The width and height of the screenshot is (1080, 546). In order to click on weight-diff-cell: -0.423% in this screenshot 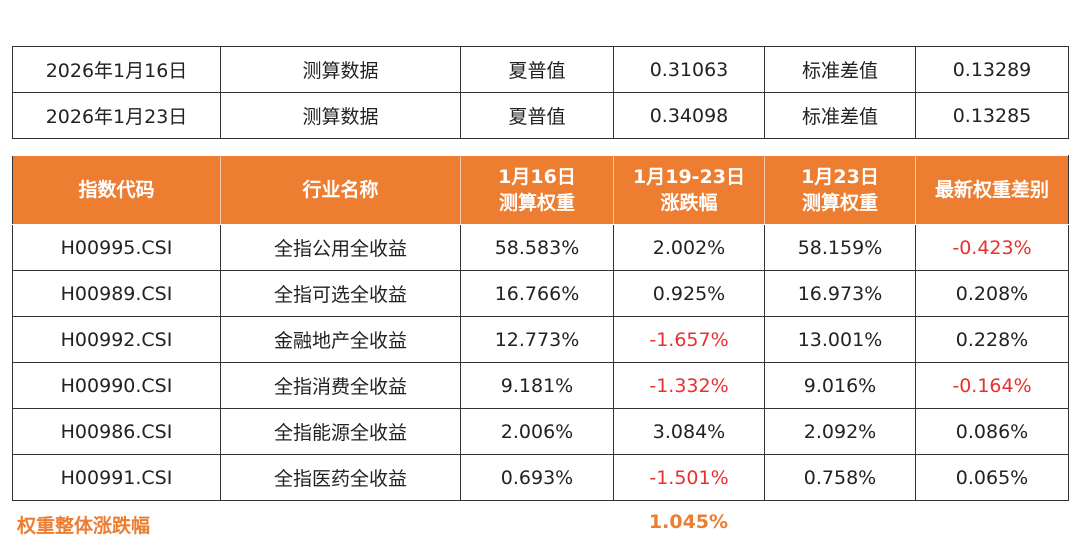, I will do `click(992, 247)`.